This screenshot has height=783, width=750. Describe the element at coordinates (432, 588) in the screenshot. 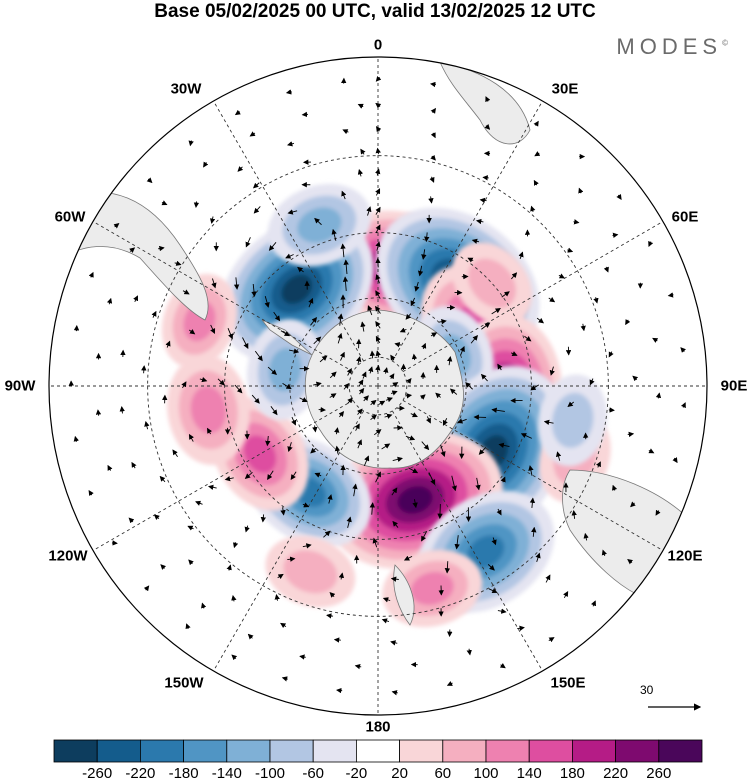

I see `anomaly-level` at that location.